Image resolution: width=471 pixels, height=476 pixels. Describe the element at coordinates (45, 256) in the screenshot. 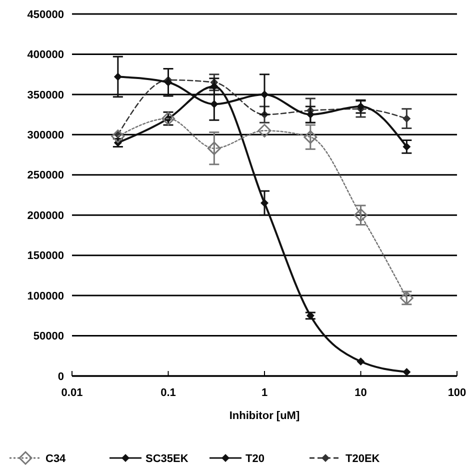

I see `y-tick-label: 150000` at that location.